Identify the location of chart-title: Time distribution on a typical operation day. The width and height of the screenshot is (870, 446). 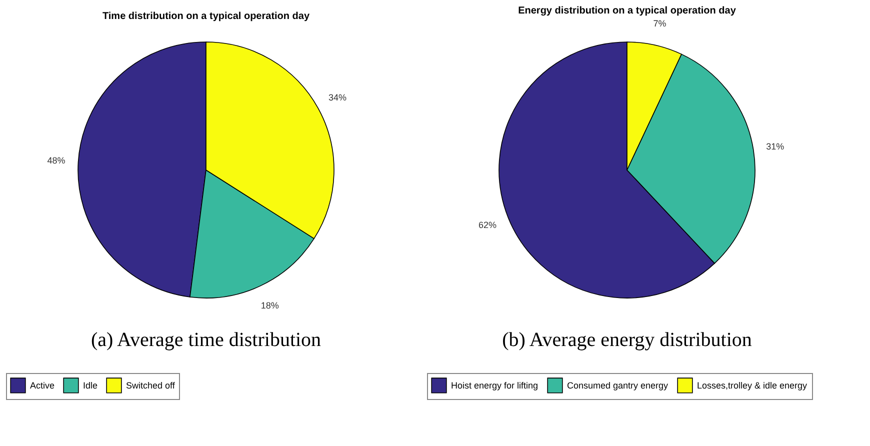
(206, 16).